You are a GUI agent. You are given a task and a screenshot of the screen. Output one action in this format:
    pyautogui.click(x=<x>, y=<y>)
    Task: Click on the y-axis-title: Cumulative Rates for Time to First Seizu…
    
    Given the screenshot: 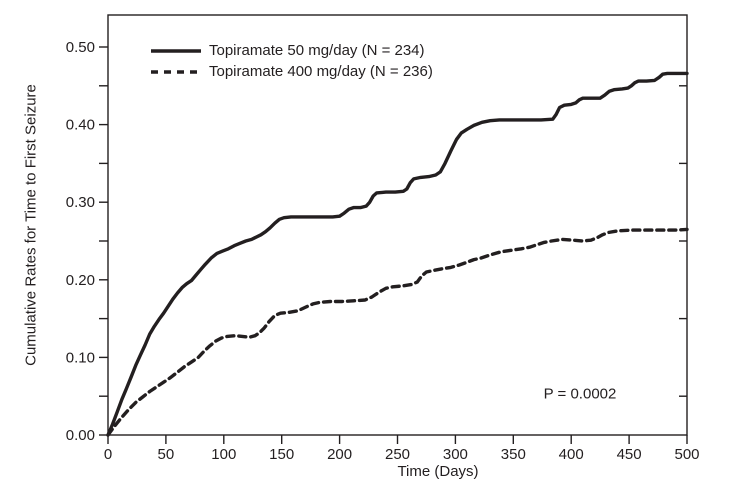 What is the action you would take?
    pyautogui.click(x=31, y=225)
    